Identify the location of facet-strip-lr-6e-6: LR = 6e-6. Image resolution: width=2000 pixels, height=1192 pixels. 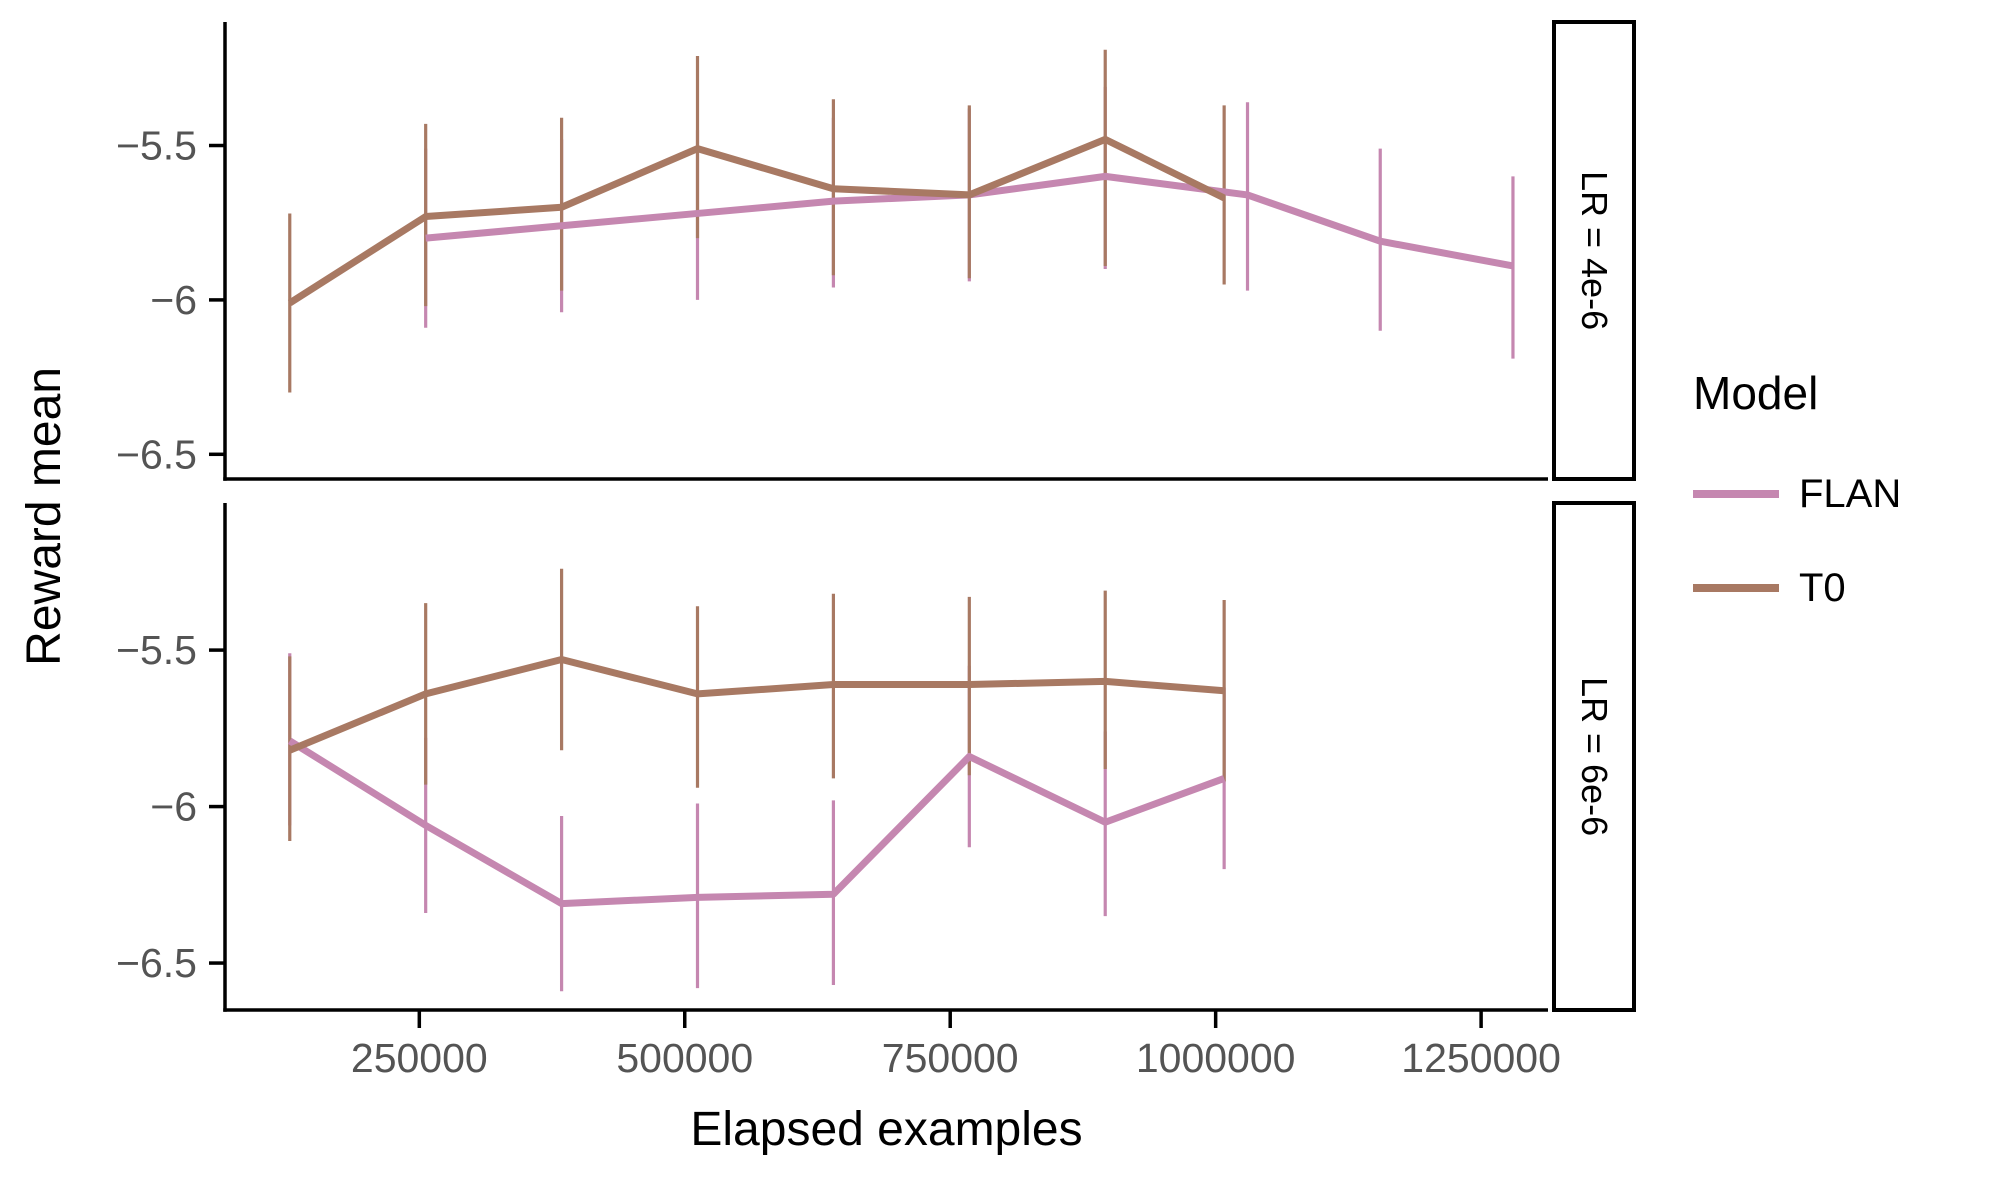
(1594, 756).